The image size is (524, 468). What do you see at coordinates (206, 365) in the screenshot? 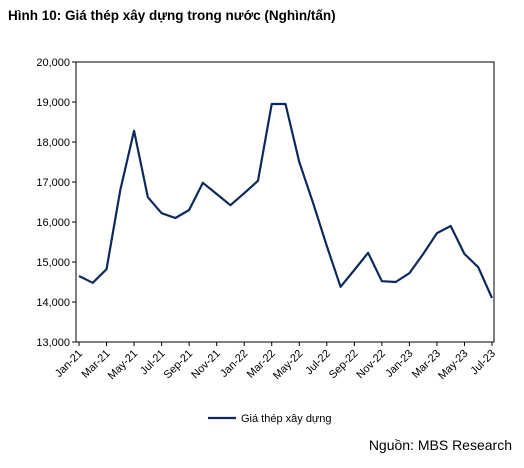
I see `x-tick-label: Nov-21` at bounding box center [206, 365].